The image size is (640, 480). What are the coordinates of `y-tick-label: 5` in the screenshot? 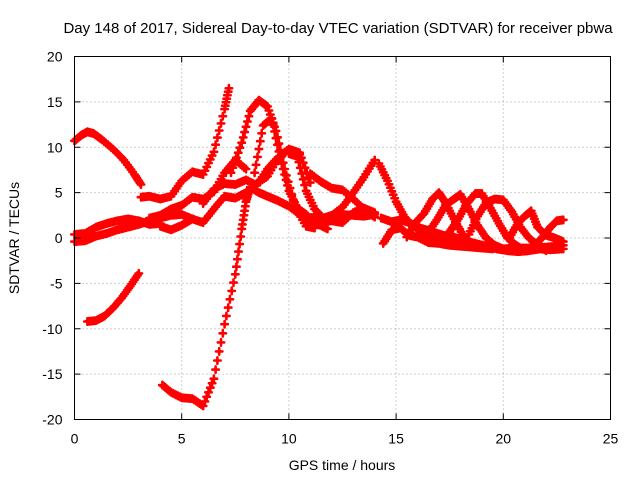 It's located at (59, 193).